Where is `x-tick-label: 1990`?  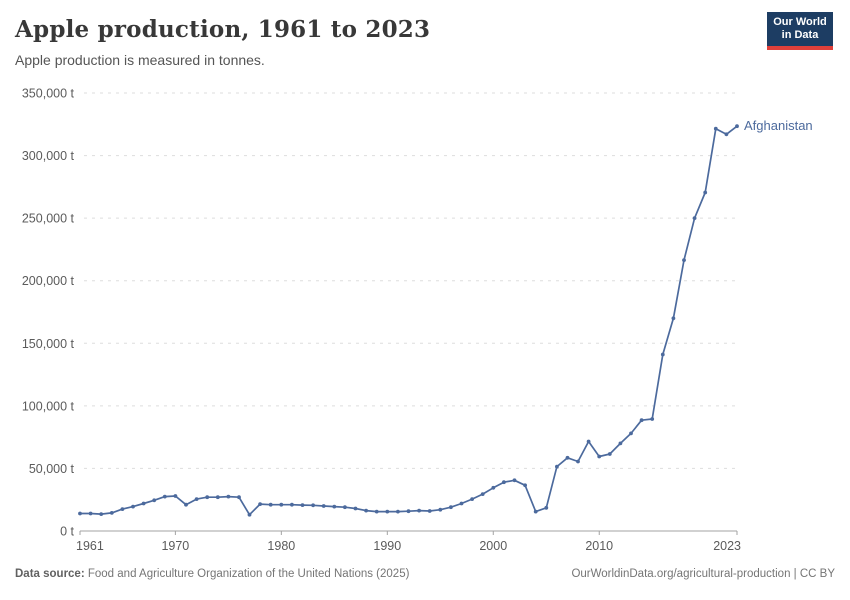 x-tick-label: 1990 is located at coordinates (387, 546).